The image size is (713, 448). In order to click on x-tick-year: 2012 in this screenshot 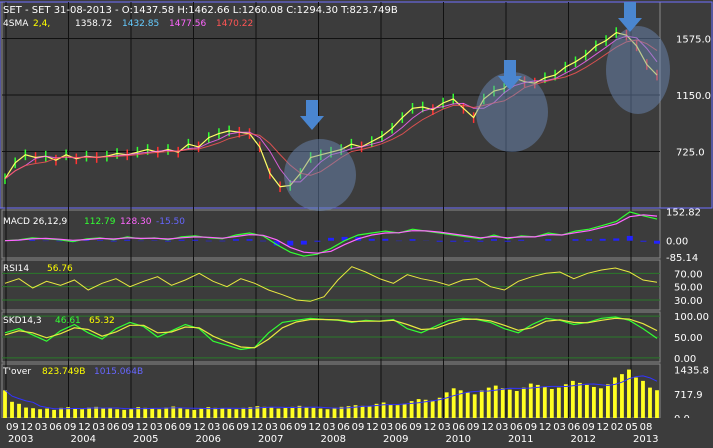, I will do `click(583, 439)`.